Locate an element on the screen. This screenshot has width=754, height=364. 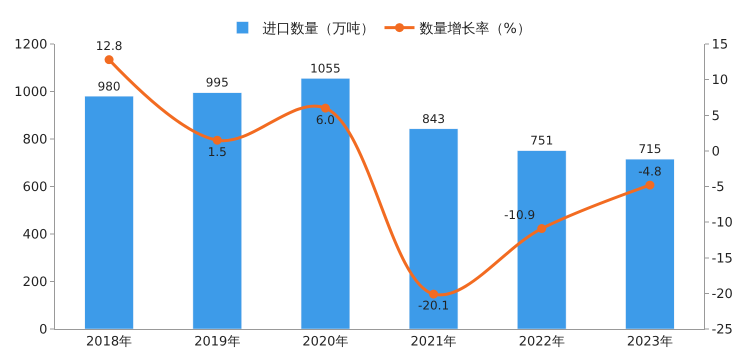
x-tick-label: 2020年 is located at coordinates (325, 342).